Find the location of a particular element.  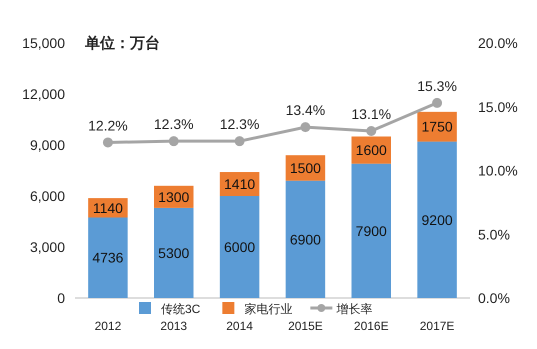

data-label: 5300 is located at coordinates (174, 252).